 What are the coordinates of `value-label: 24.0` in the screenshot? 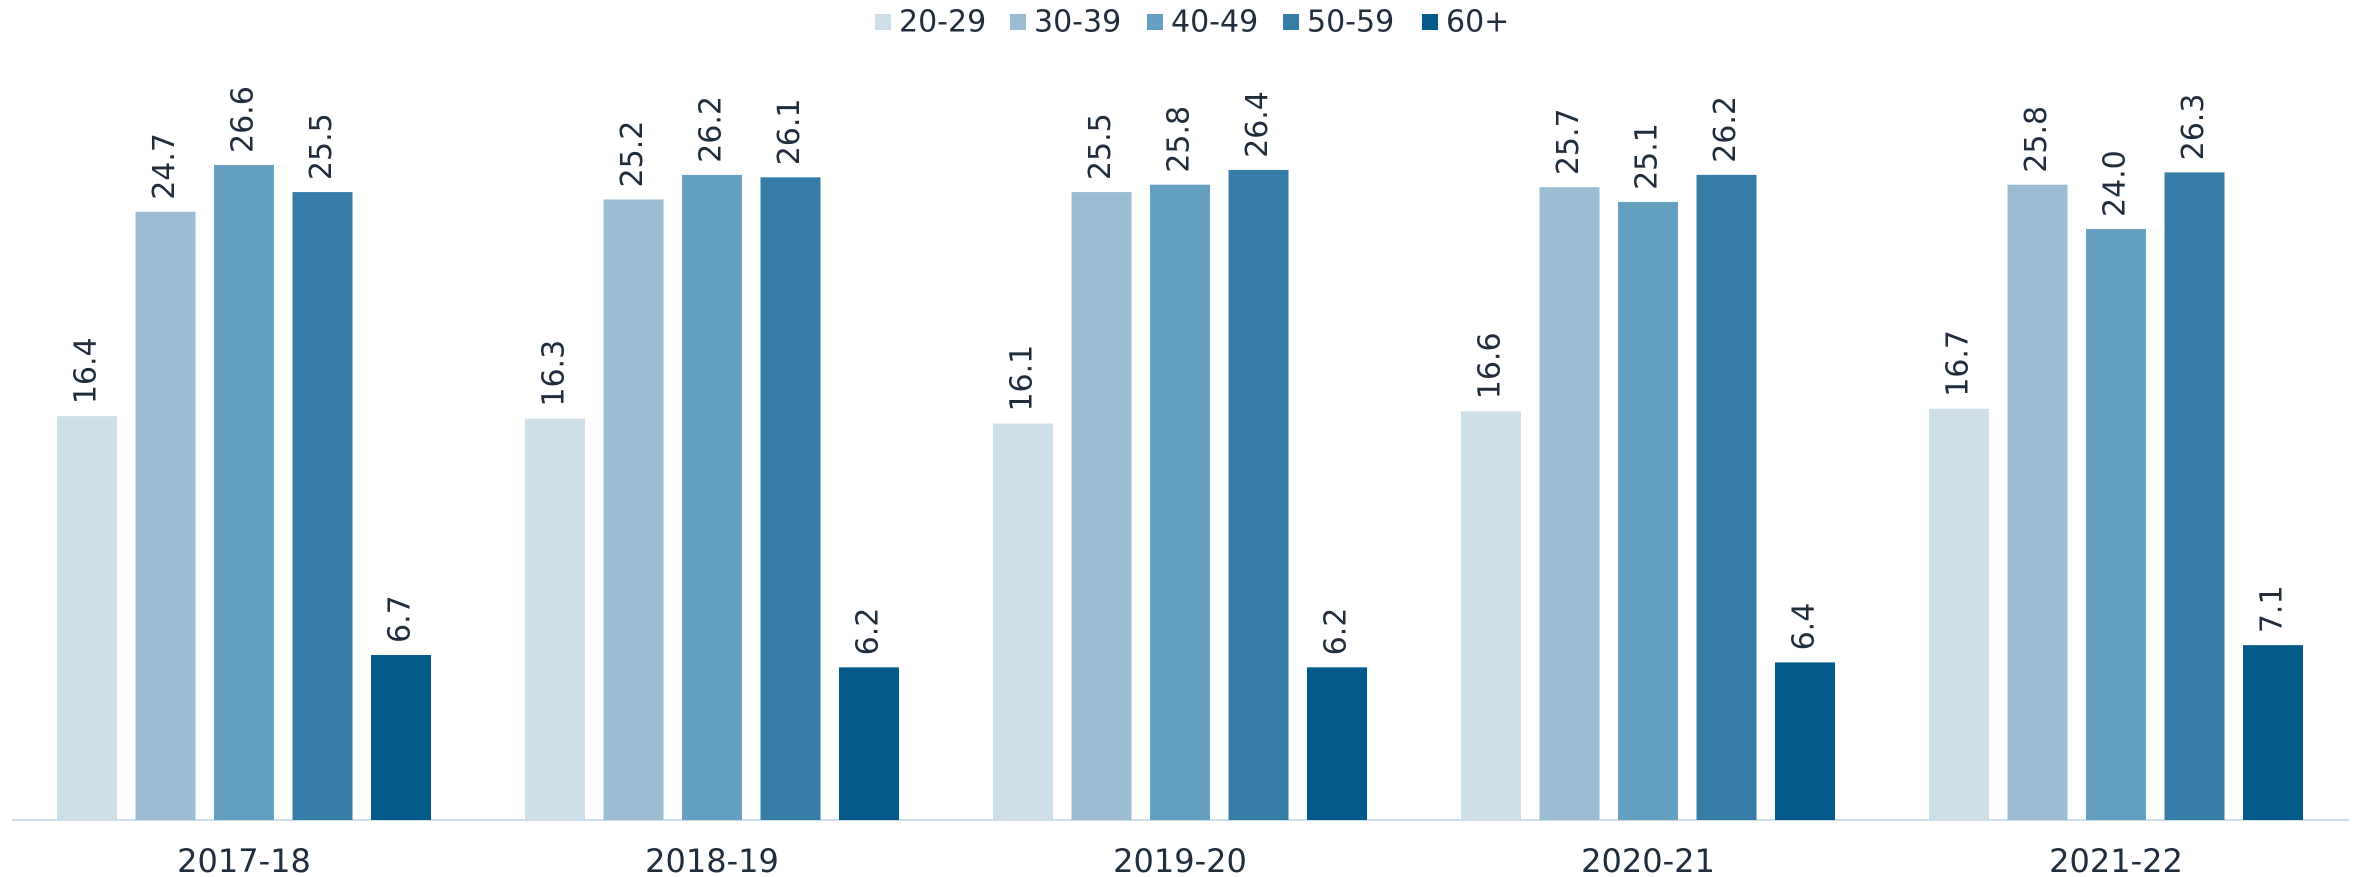 It's located at (2115, 183).